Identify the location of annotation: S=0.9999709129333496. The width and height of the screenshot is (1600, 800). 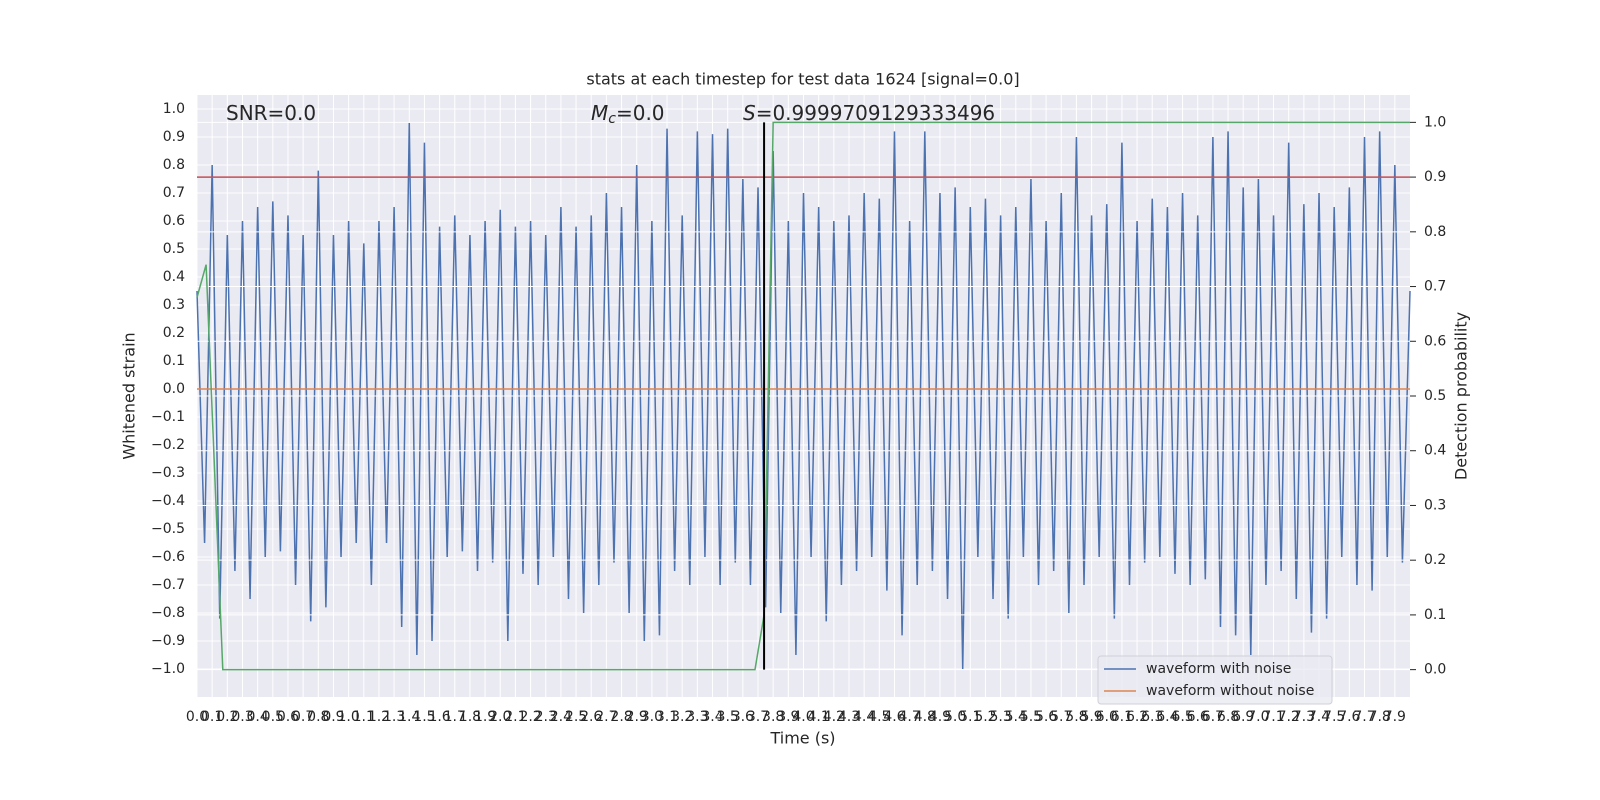
(869, 113).